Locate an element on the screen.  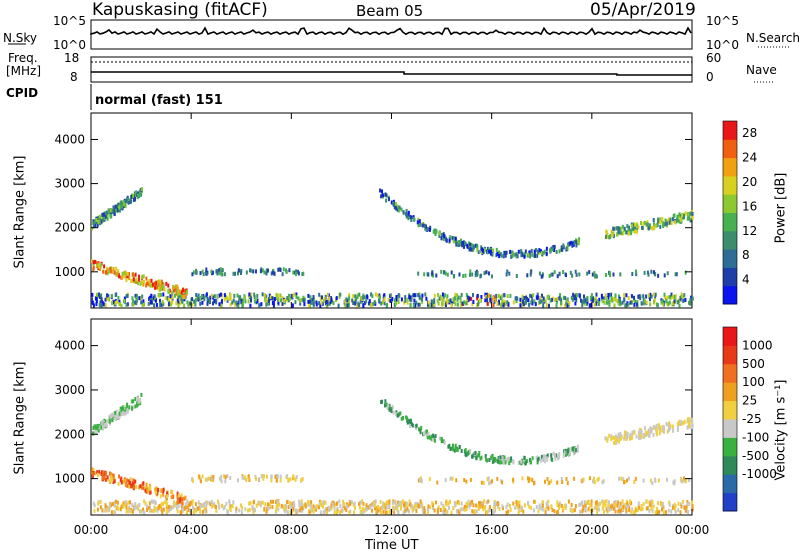
velocity-cell-dawn-arc is located at coordinates (93, 433).